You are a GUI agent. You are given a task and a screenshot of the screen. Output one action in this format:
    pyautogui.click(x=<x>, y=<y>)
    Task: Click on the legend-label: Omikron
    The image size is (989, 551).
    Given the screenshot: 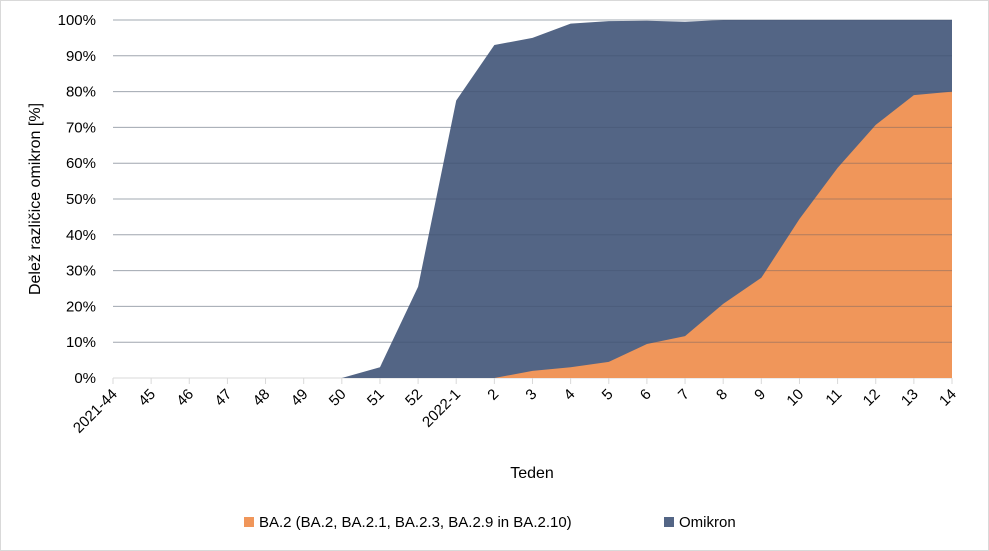 What is the action you would take?
    pyautogui.click(x=707, y=522)
    